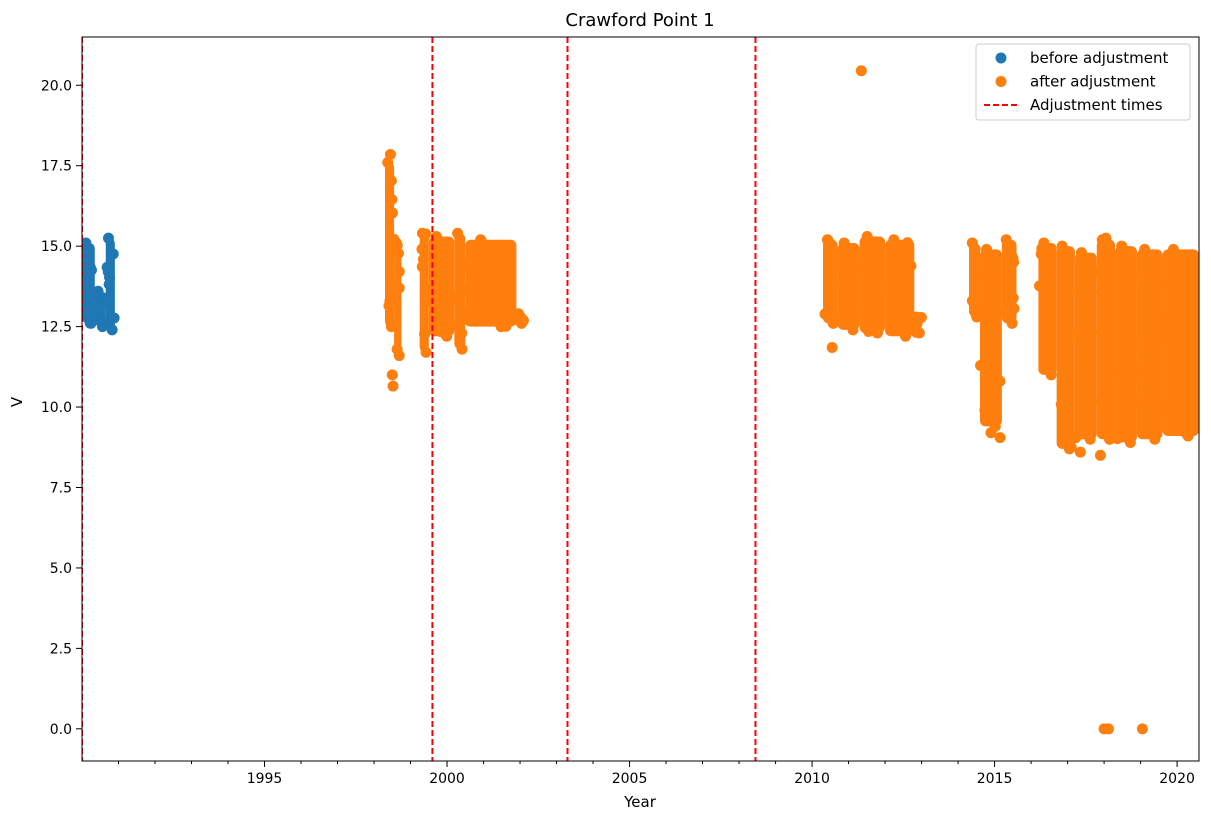 Image resolution: width=1211 pixels, height=826 pixels. I want to click on y-tick-label-7: 17.5, so click(56, 167).